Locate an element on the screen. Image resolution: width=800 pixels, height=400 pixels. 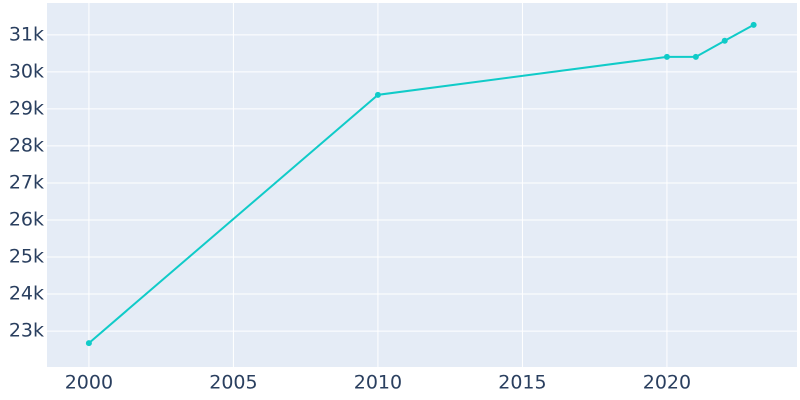
x-tick-label: 2020 is located at coordinates (667, 383).